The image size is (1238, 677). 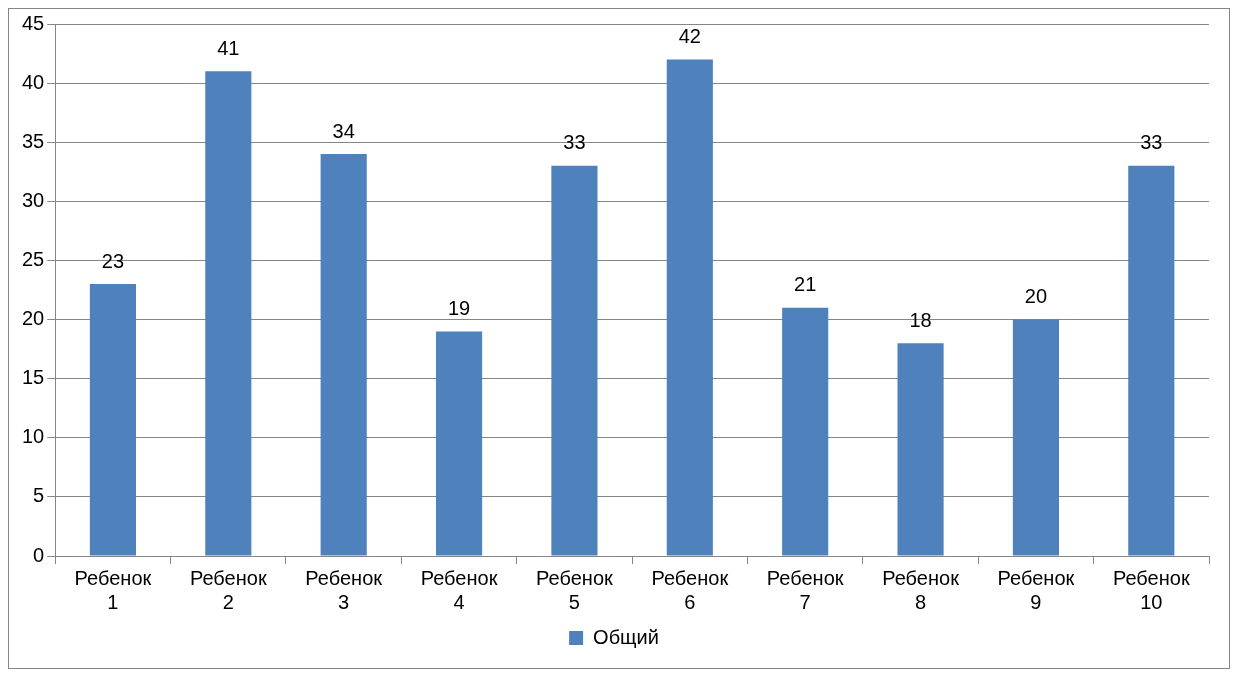 What do you see at coordinates (805, 589) in the screenshot?
I see `x-tick-label: Ребенок 7` at bounding box center [805, 589].